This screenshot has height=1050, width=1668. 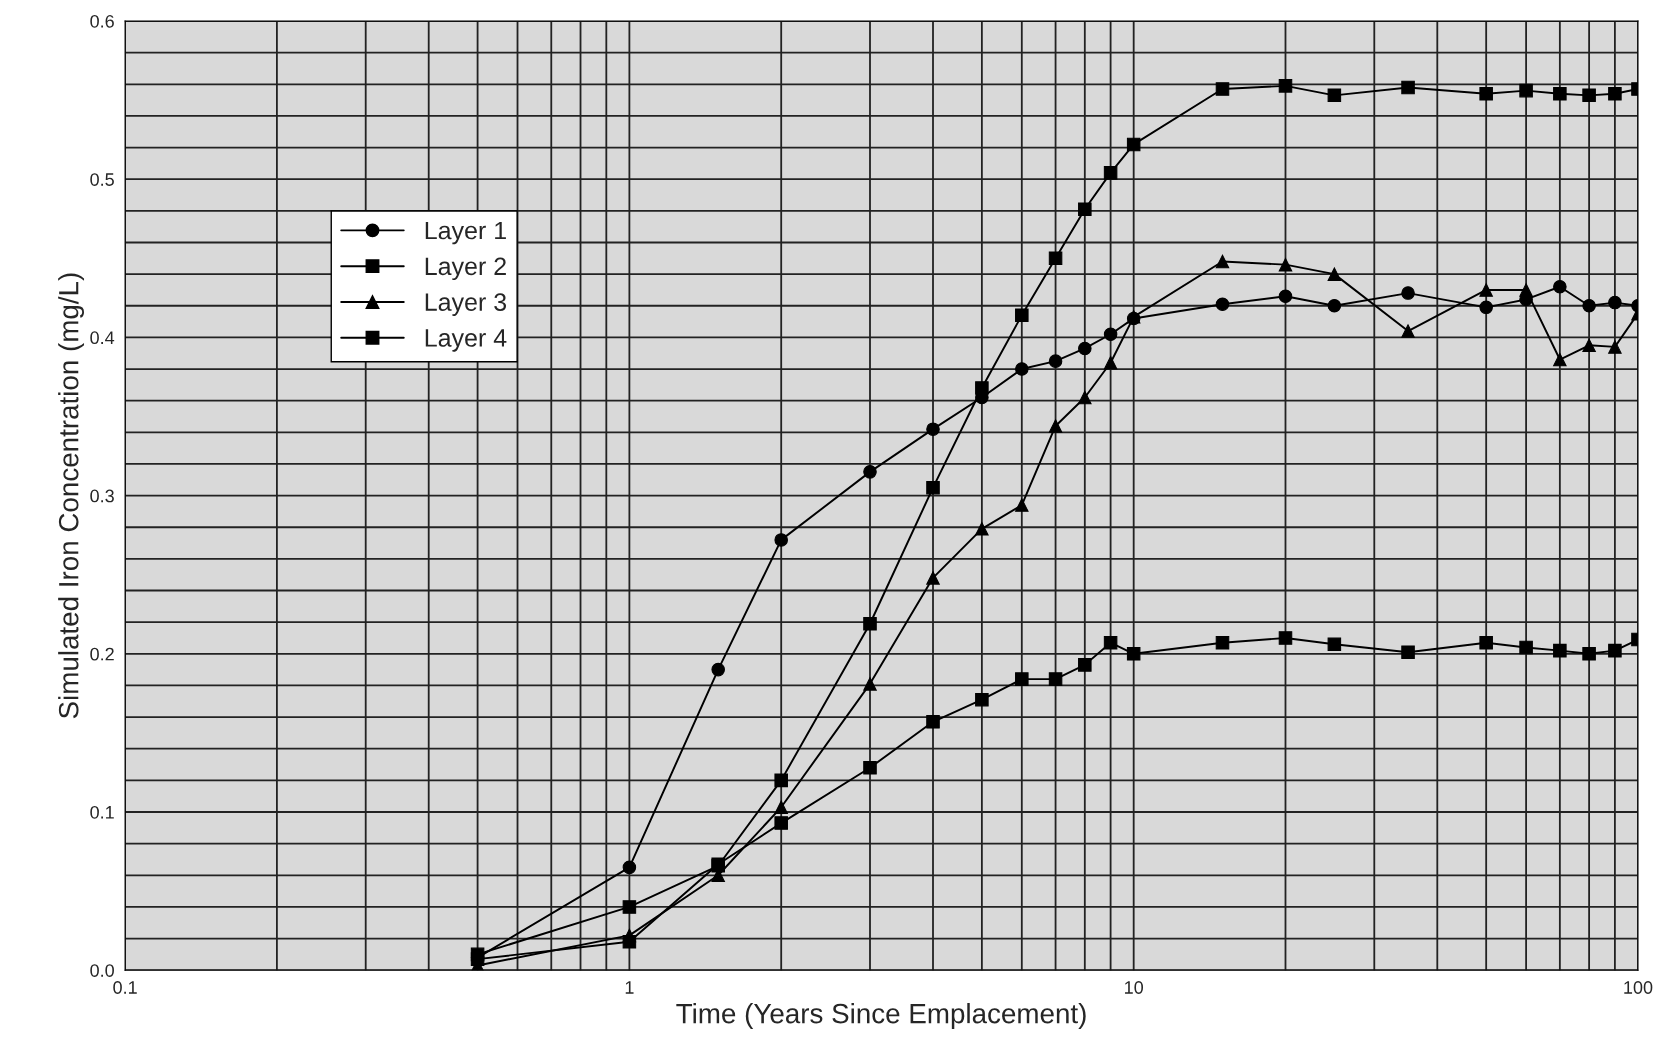 What do you see at coordinates (1134, 987) in the screenshot?
I see `x-tick-label: 10` at bounding box center [1134, 987].